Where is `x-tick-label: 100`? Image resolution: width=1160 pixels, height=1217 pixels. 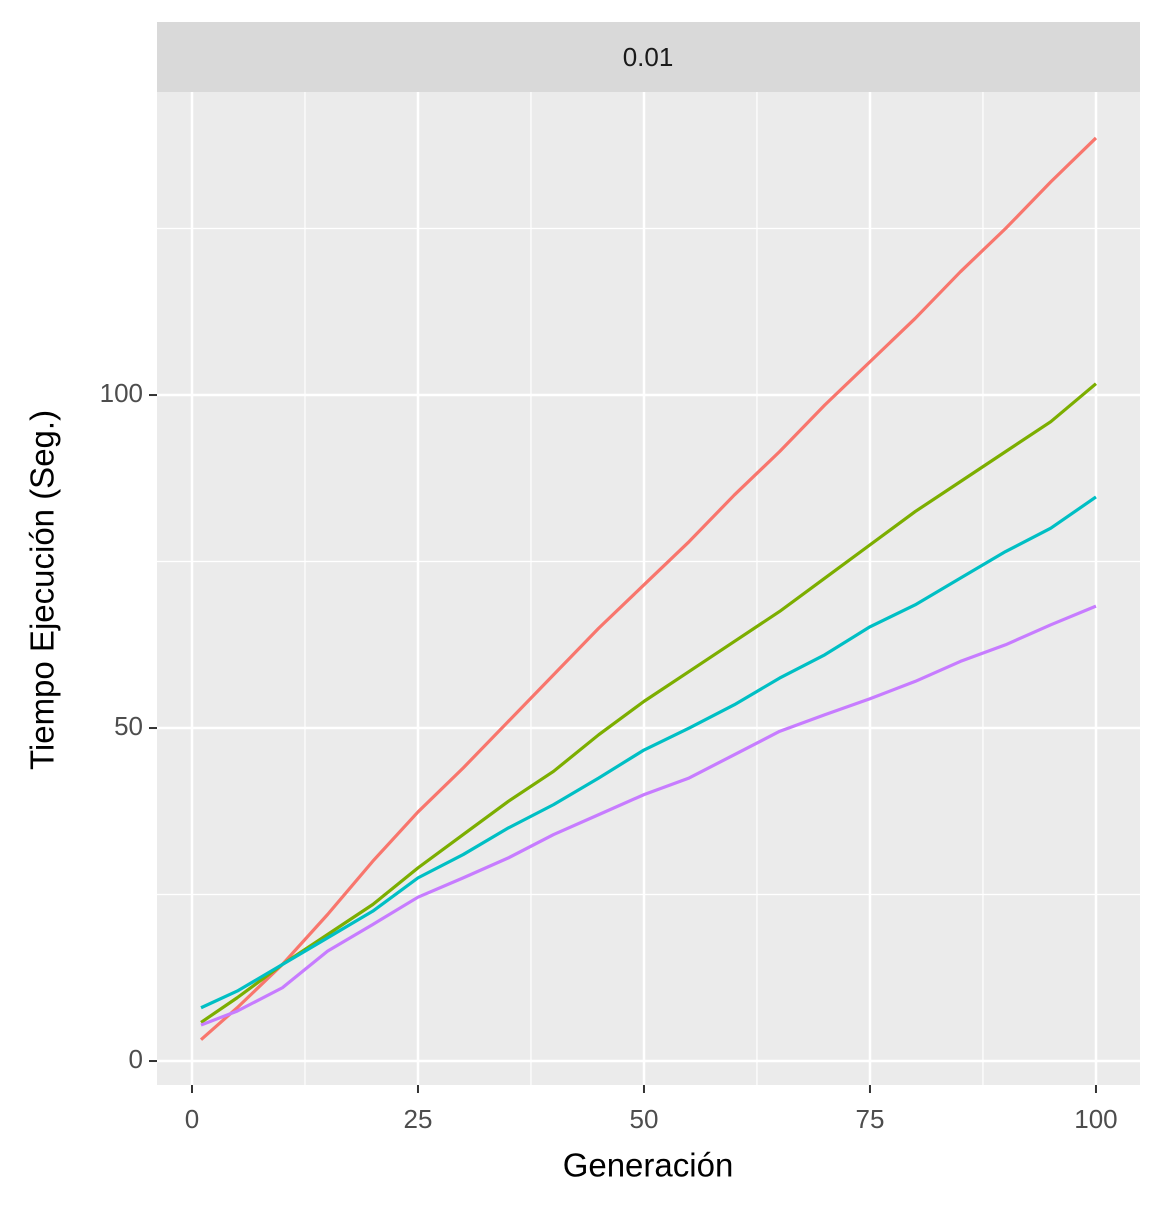
x-tick-label: 100 is located at coordinates (1095, 1119).